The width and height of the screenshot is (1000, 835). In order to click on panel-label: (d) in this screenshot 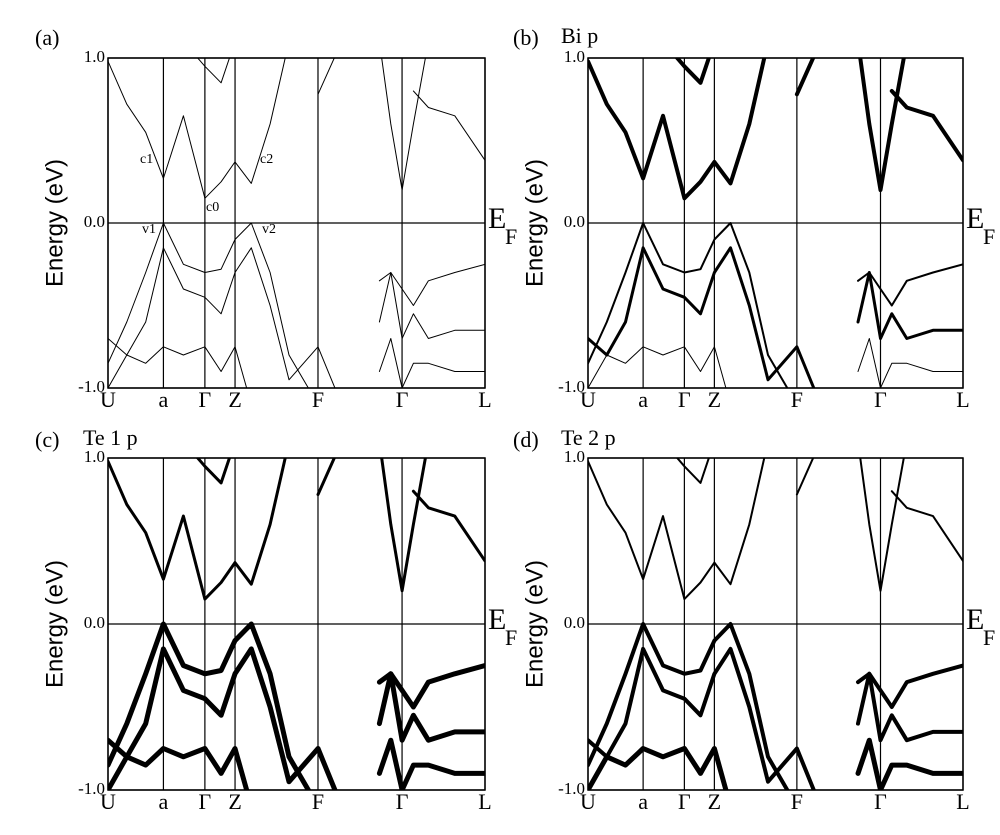, I will do `click(526, 439)`.